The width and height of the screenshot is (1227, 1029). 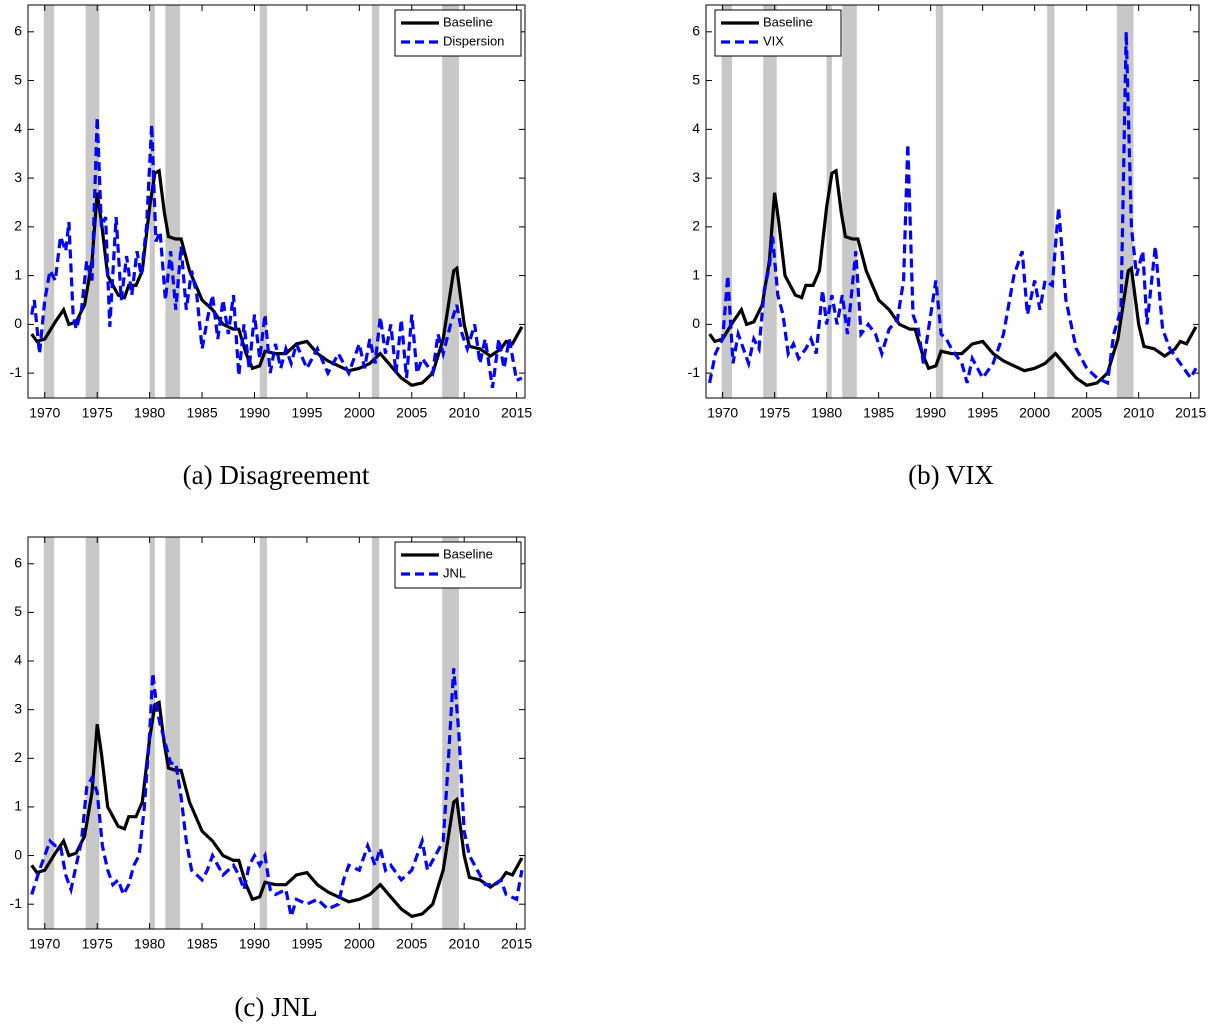 What do you see at coordinates (275, 1007) in the screenshot?
I see `caption: (c) JNL` at bounding box center [275, 1007].